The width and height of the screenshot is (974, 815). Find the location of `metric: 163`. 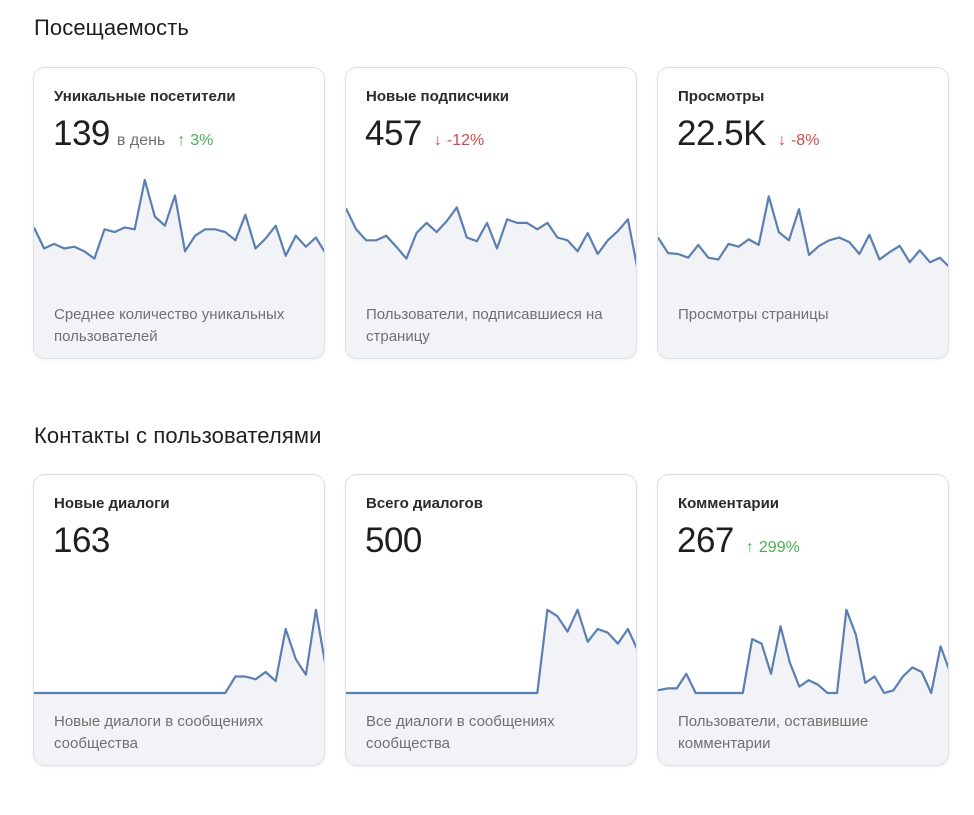

metric: 163 is located at coordinates (81, 541).